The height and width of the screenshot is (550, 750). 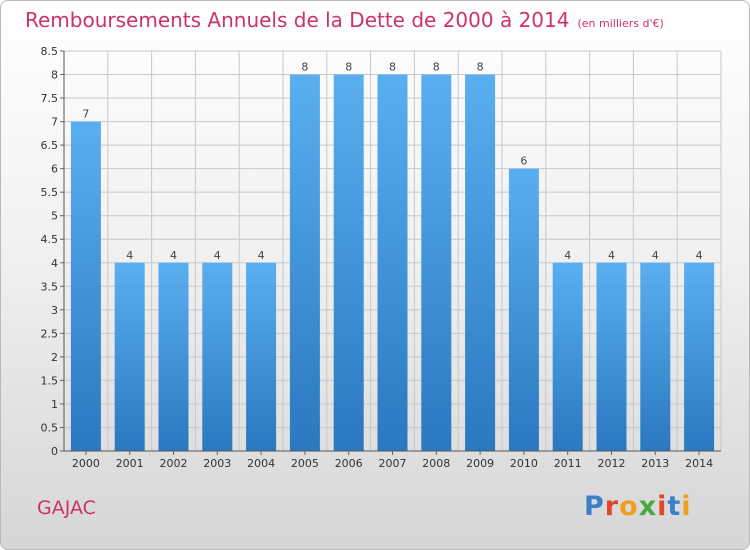 I want to click on y-tick-label: 3, so click(x=54, y=310).